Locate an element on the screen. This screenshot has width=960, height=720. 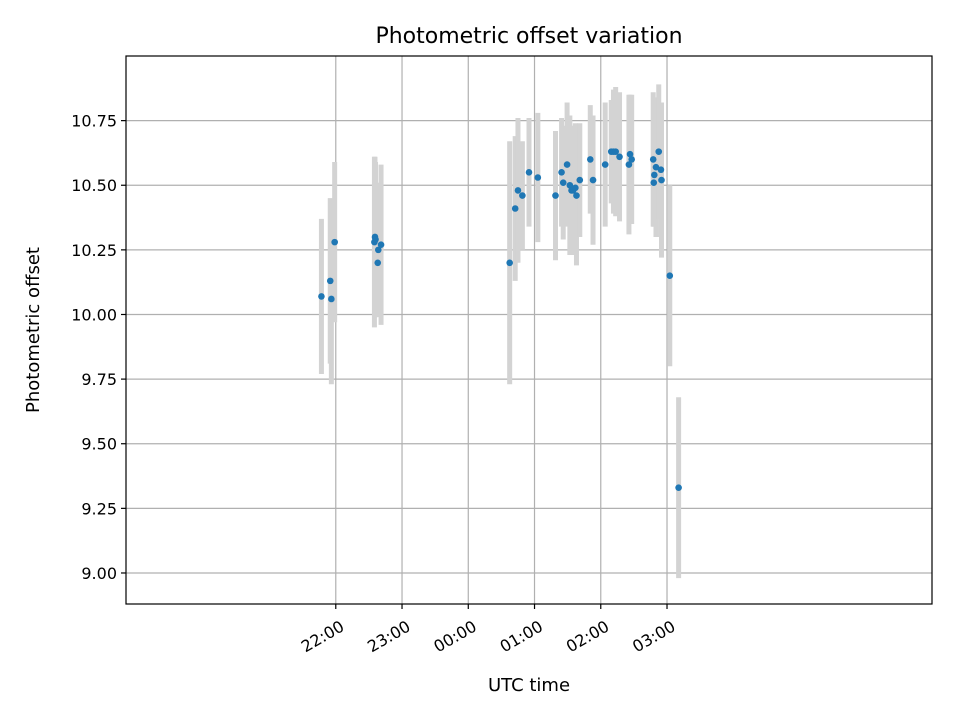
y-tick-label: 10.75 is located at coordinates (94, 121).